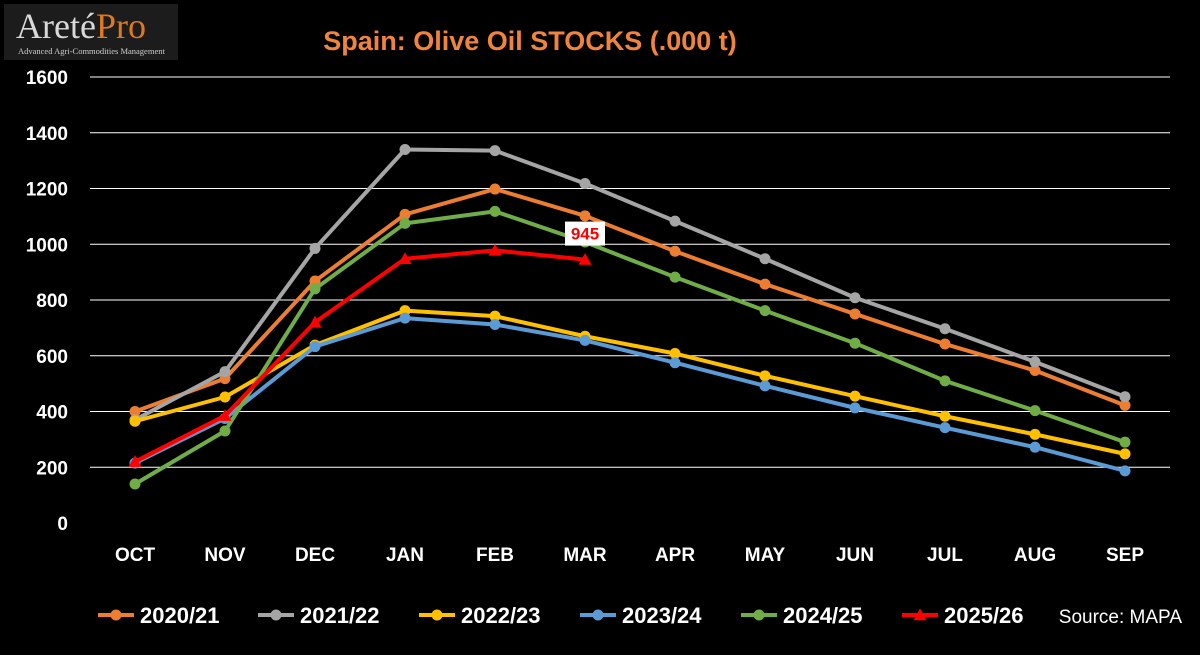 Image resolution: width=1200 pixels, height=655 pixels. I want to click on x-tick-label-may: MAY, so click(765, 555).